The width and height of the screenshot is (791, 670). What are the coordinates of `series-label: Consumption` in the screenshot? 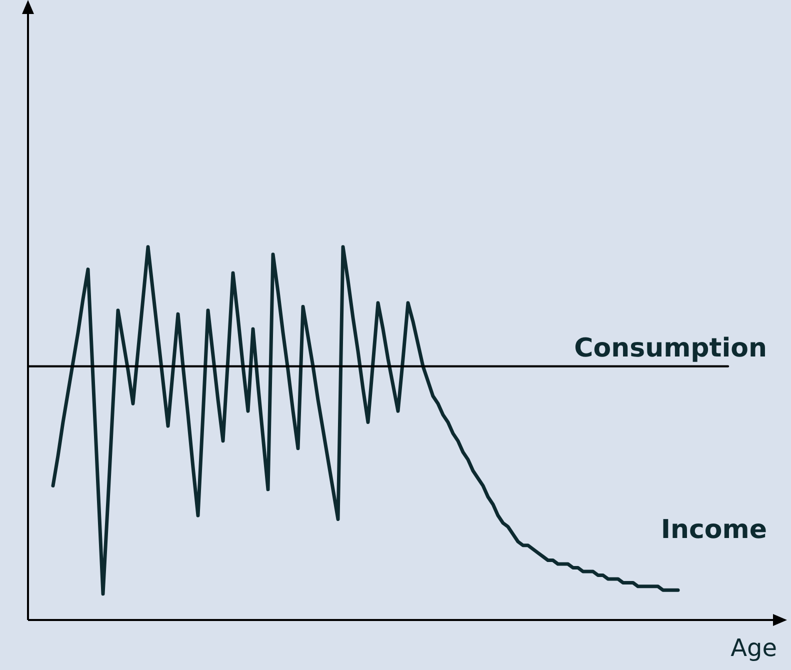 It's located at (670, 348).